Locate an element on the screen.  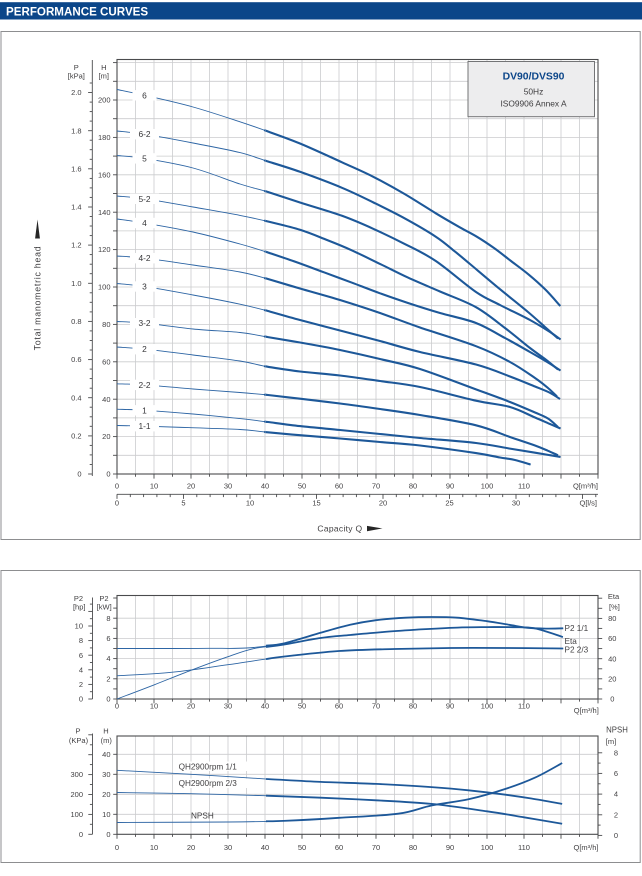
svg-text: Q[l/s] is located at coordinates (588, 503).